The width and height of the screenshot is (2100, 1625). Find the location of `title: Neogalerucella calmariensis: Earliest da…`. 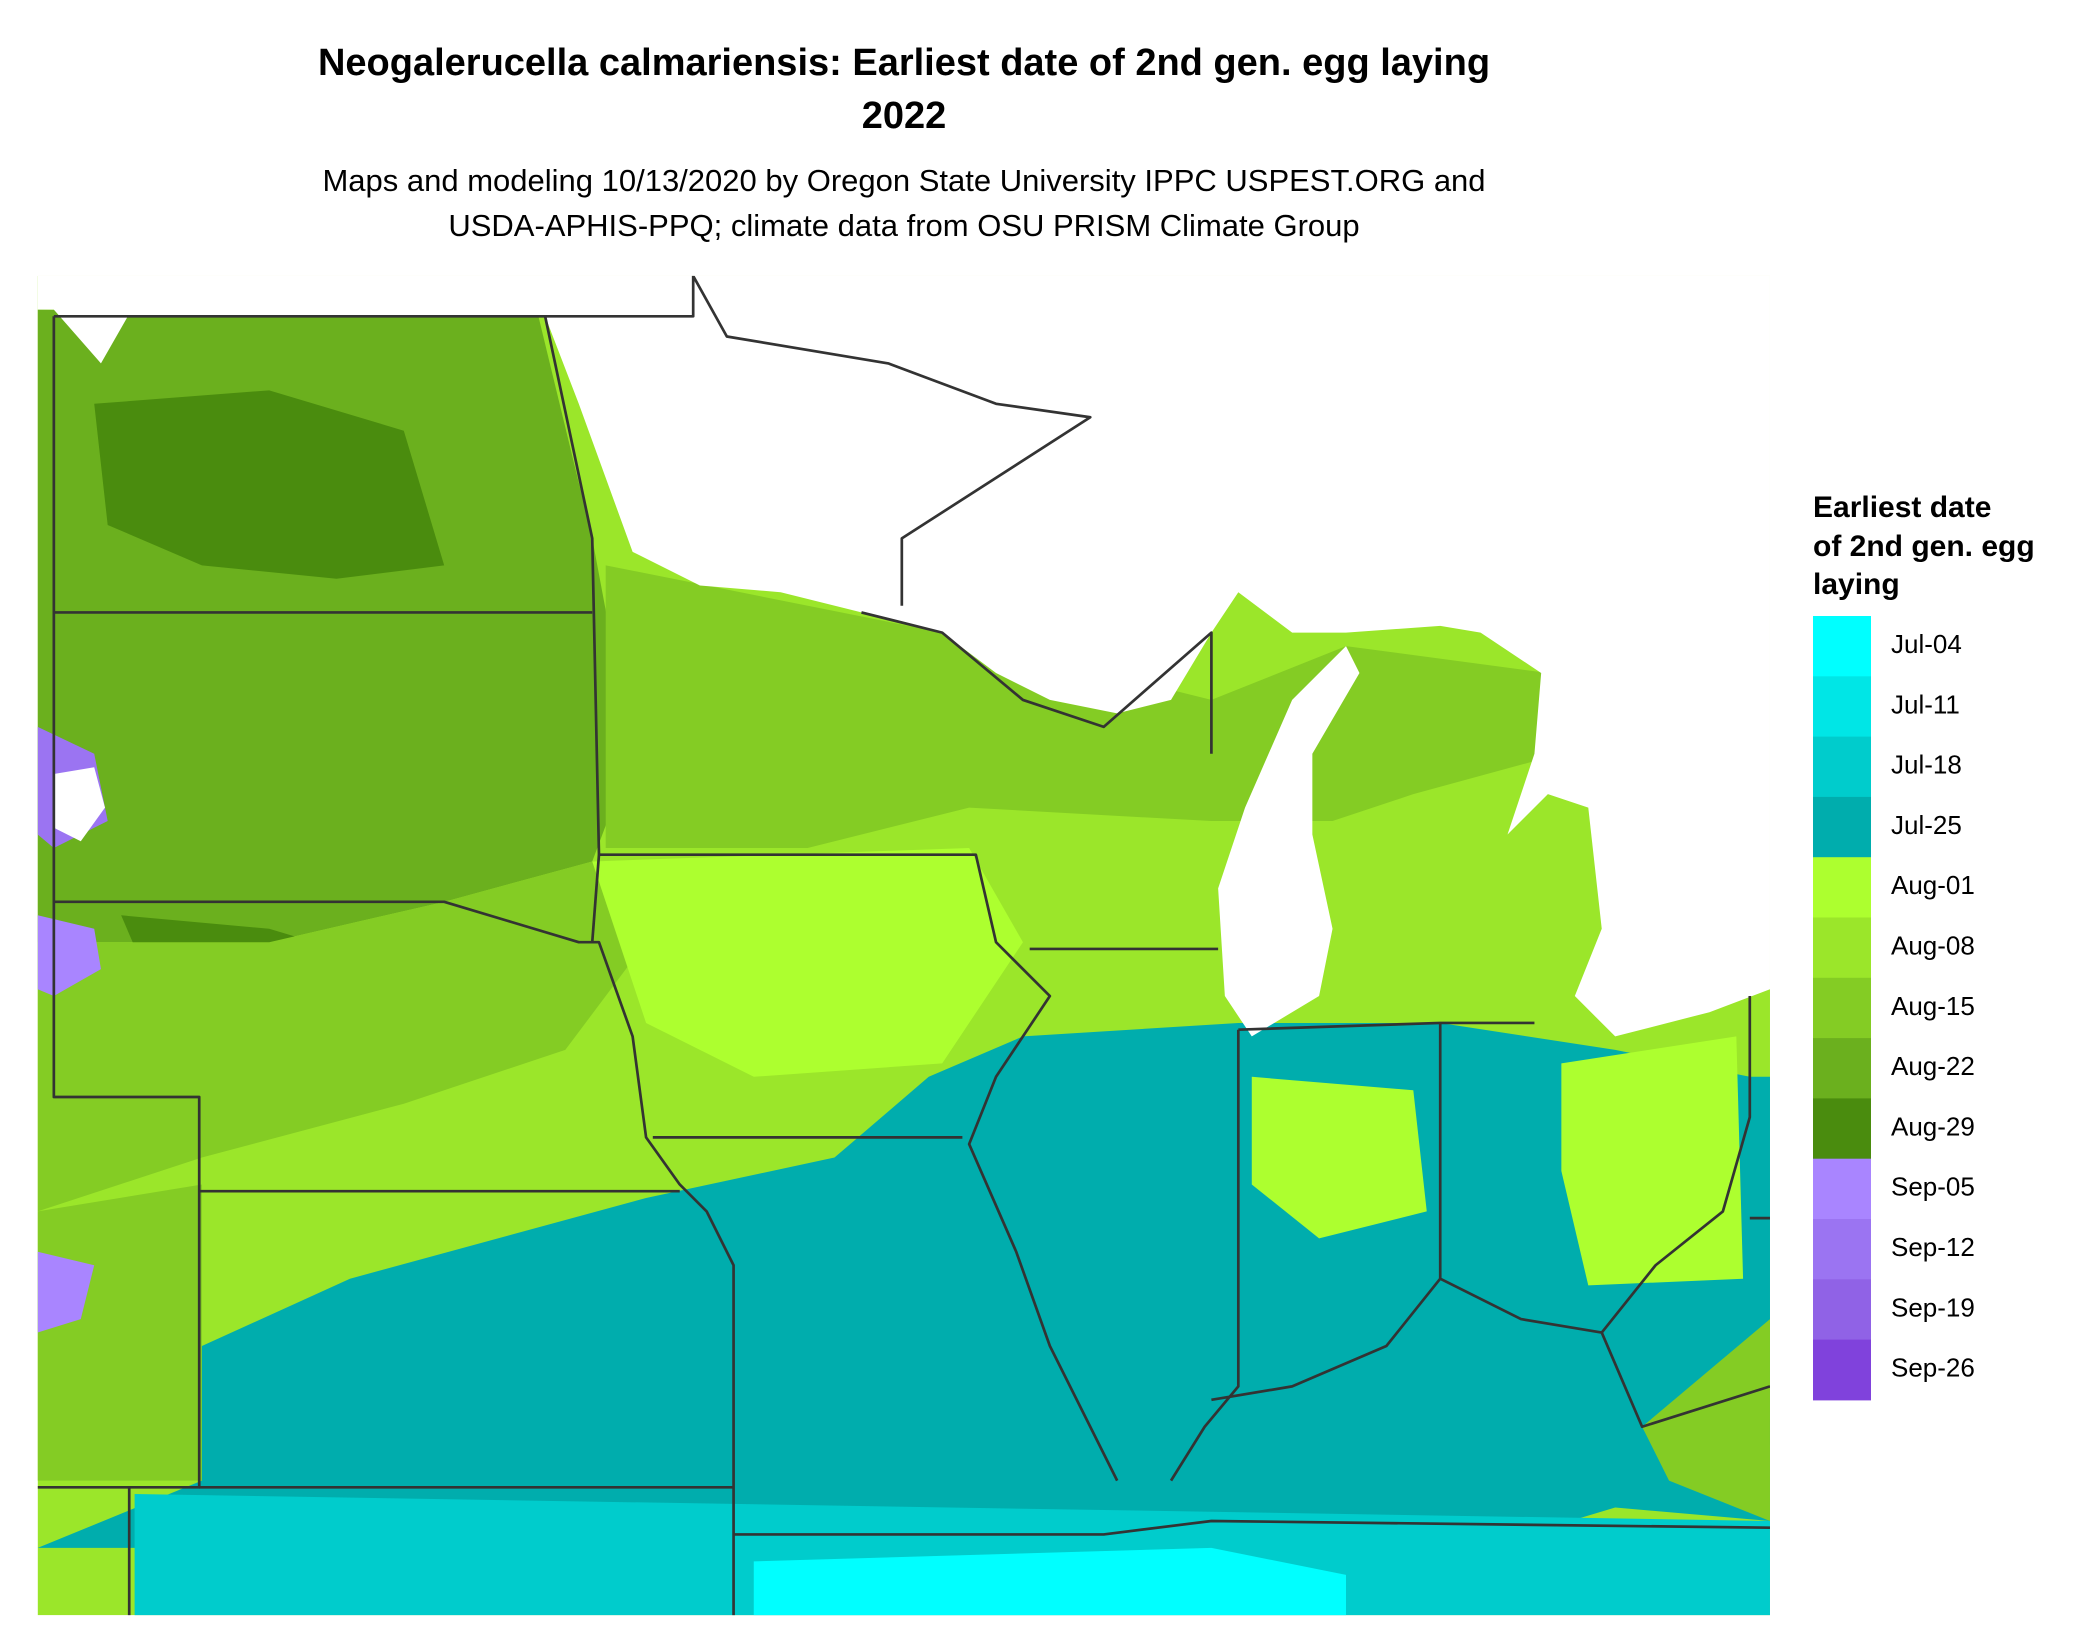

title: Neogalerucella calmariensis: Earliest da… is located at coordinates (904, 63).